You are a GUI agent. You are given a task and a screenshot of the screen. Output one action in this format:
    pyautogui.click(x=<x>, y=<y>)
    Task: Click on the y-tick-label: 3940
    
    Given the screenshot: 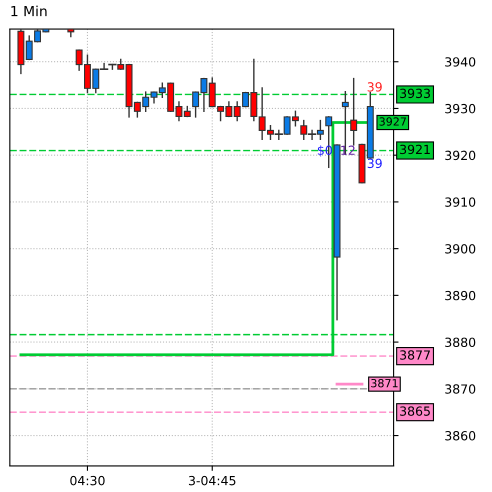 What is the action you would take?
    pyautogui.click(x=460, y=62)
    